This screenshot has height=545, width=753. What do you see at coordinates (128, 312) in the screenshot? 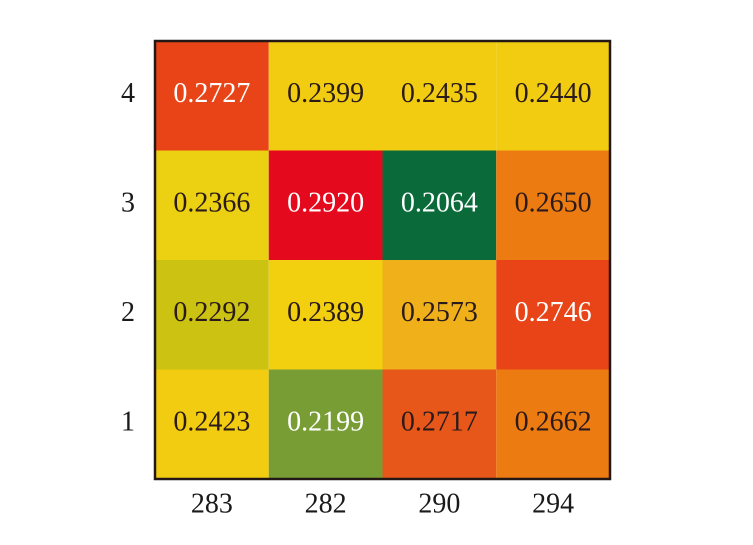
I see `y-tick-label: 2` at bounding box center [128, 312].